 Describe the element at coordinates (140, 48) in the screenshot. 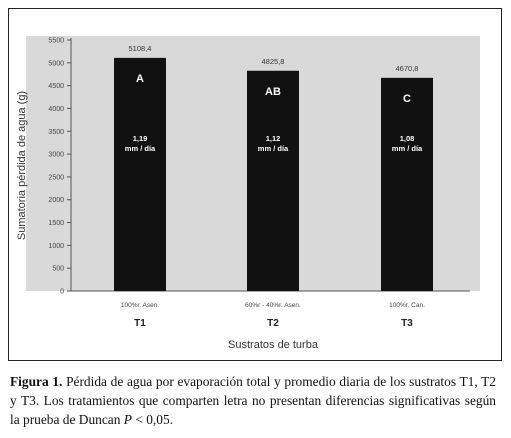

I see `bar-value-label: 5108,4` at that location.